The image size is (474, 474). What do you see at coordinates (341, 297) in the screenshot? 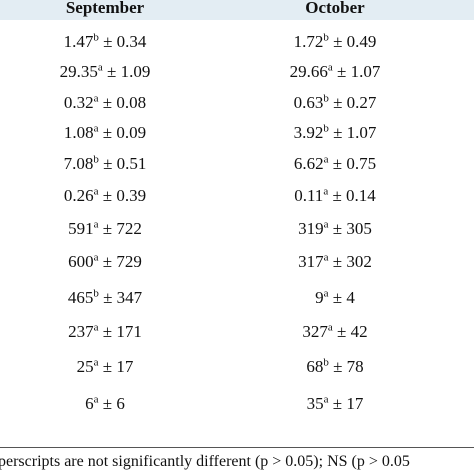
I see `std-deviation: ± 4` at bounding box center [341, 297].